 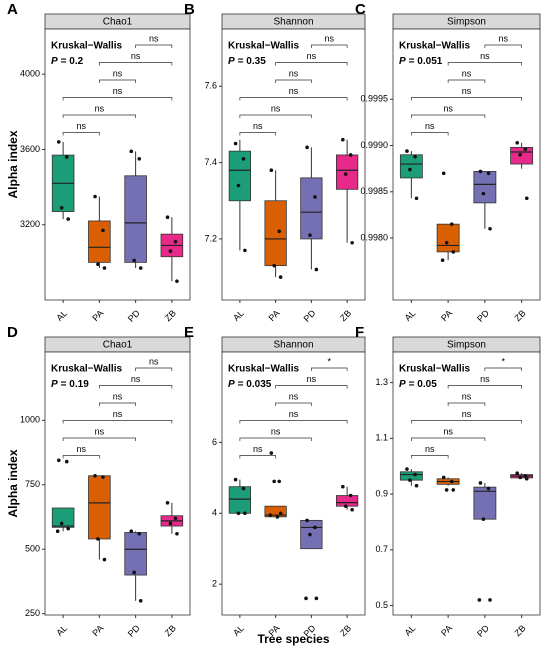 I want to click on panel-letter: A, so click(x=12, y=9).